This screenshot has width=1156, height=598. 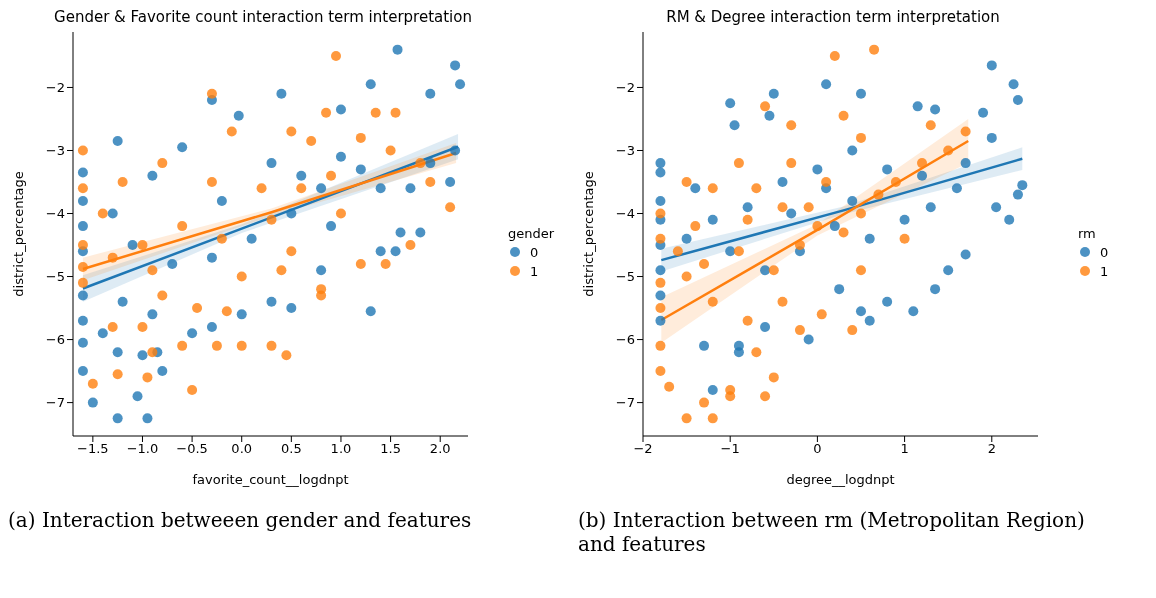 What do you see at coordinates (643, 449) in the screenshot?
I see `x-tick-label: −2` at bounding box center [643, 449].